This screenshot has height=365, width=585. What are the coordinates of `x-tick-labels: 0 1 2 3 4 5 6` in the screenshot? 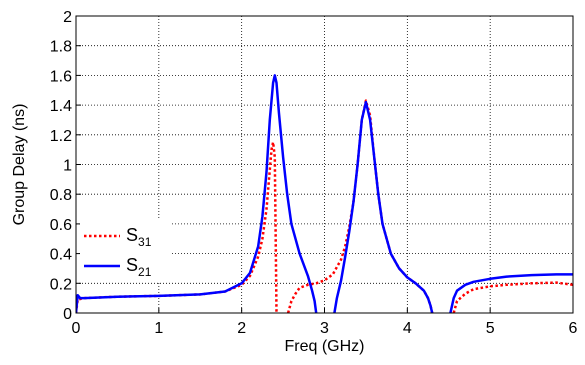 It's located at (325, 322).